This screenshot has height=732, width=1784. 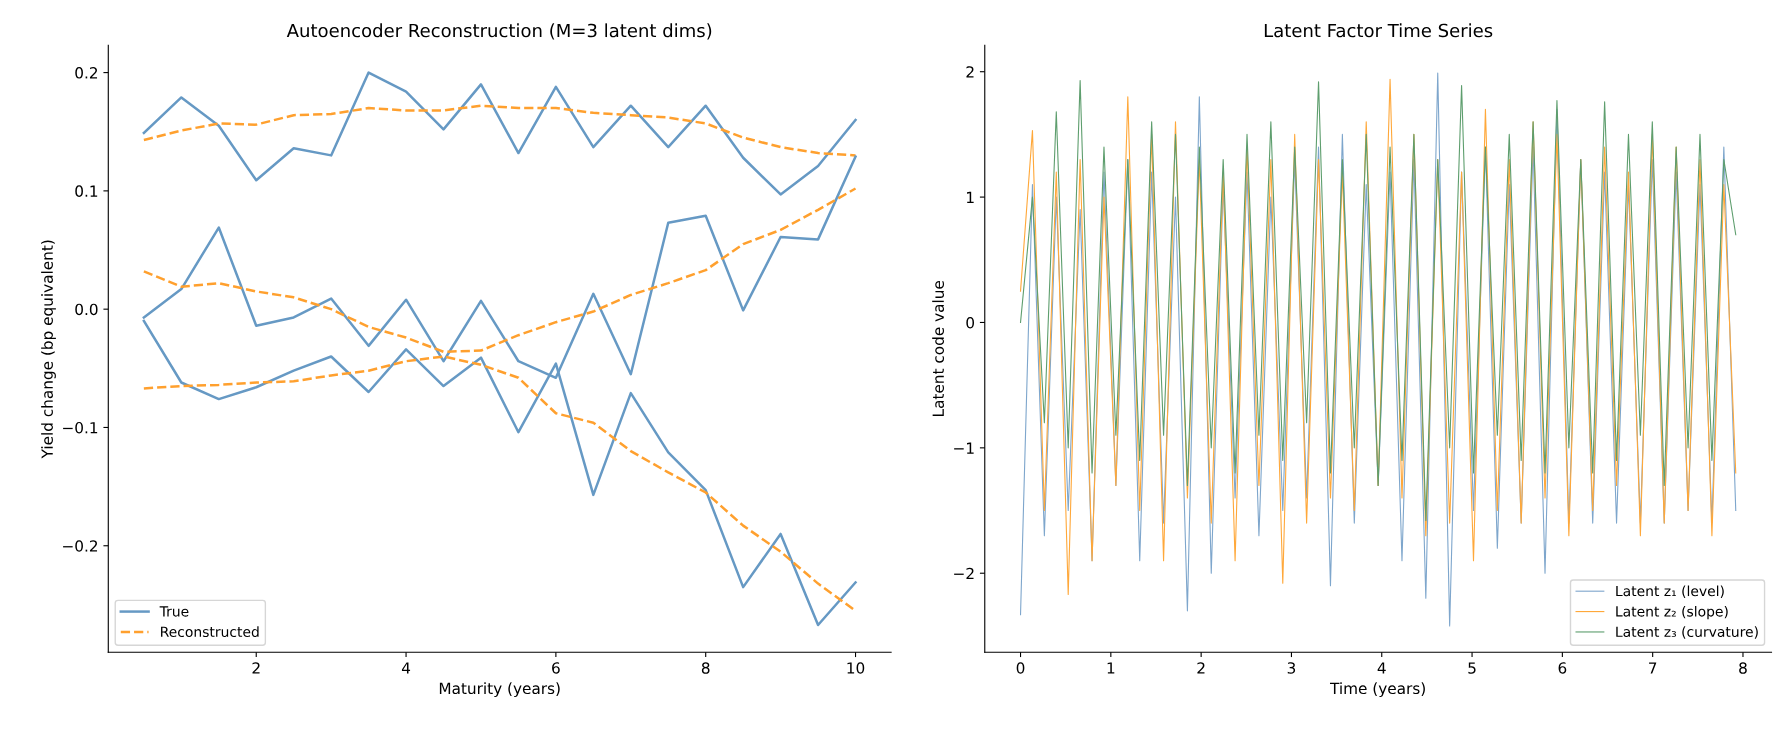 What do you see at coordinates (86, 191) in the screenshot?
I see `y-tick-label: 0.1` at bounding box center [86, 191].